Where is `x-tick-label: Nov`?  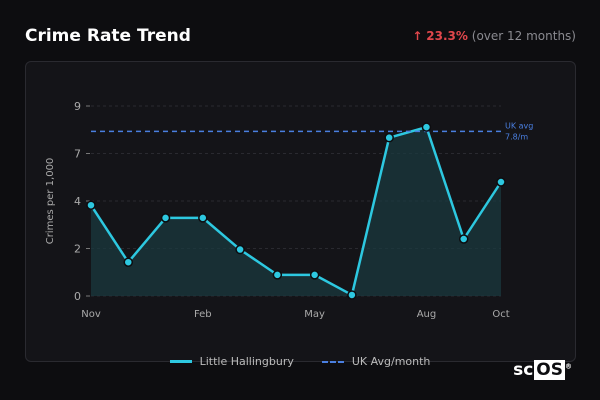 x-tick-label: Nov is located at coordinates (91, 314).